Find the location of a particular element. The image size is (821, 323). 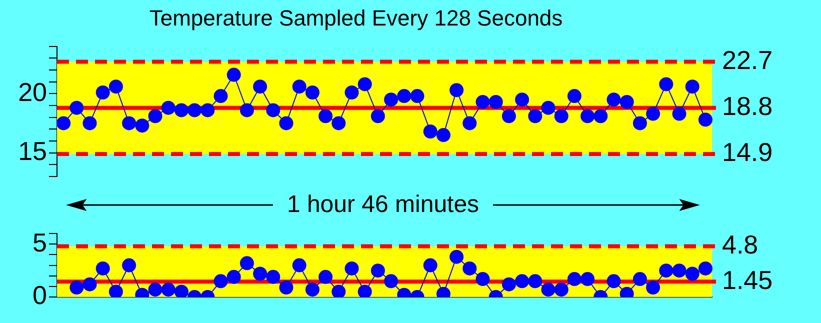

ref-line-label: 14.9 is located at coordinates (747, 152).